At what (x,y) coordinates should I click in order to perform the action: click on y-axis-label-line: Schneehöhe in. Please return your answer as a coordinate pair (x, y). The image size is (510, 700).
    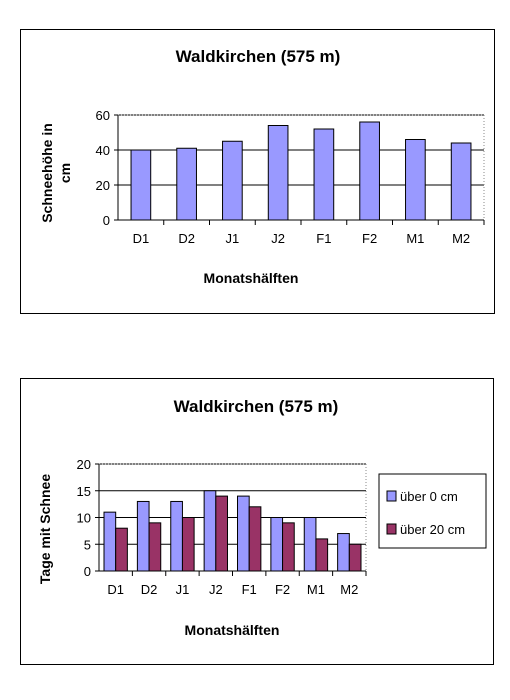
    Looking at the image, I should click on (47, 173).